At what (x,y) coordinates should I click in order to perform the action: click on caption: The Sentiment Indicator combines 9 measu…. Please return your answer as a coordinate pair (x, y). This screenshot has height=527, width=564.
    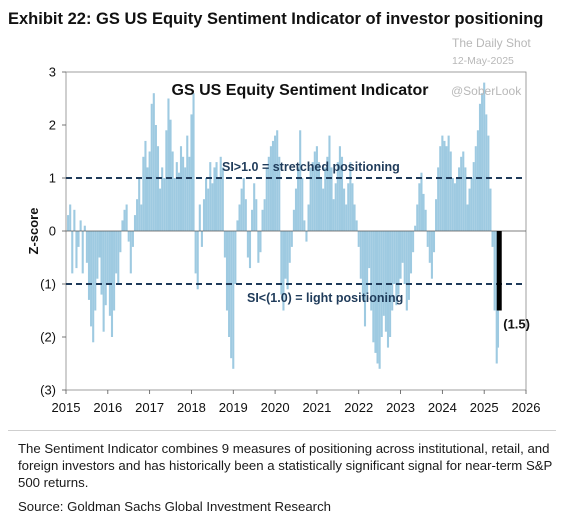
    Looking at the image, I should click on (285, 465).